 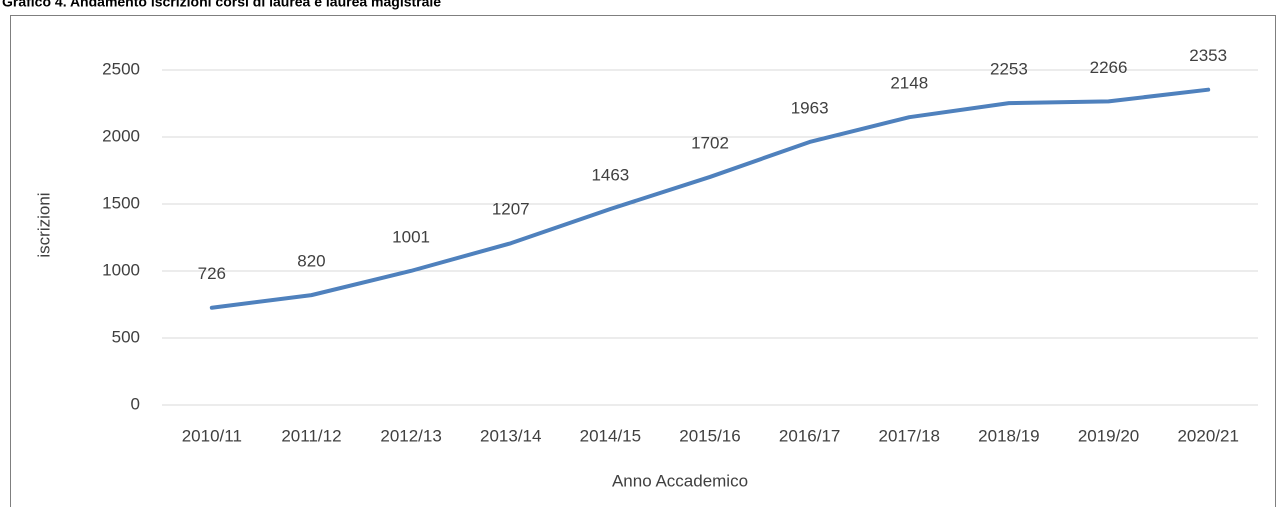 I want to click on data-label: 820, so click(x=311, y=261).